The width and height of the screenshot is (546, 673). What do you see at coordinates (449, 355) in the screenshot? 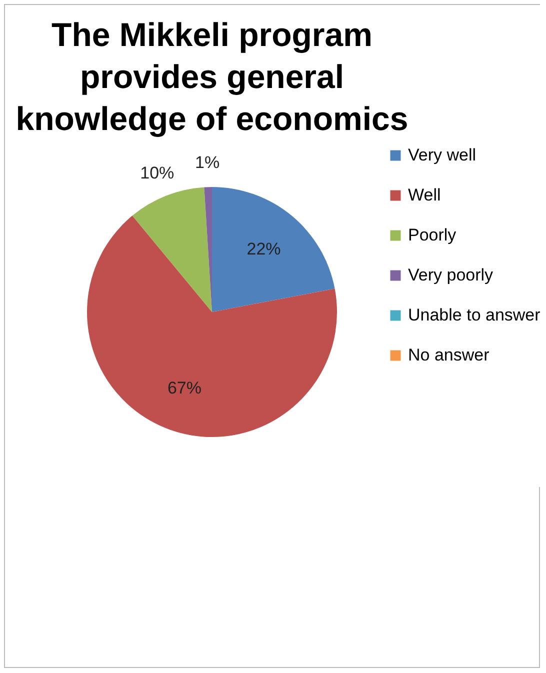
I see `legend-label: No answer` at bounding box center [449, 355].